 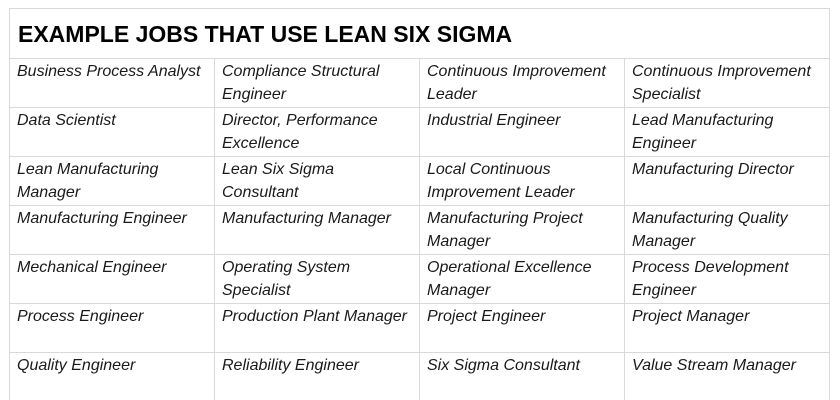 What do you see at coordinates (522, 376) in the screenshot?
I see `job-cell: Six Sigma Consultant` at bounding box center [522, 376].